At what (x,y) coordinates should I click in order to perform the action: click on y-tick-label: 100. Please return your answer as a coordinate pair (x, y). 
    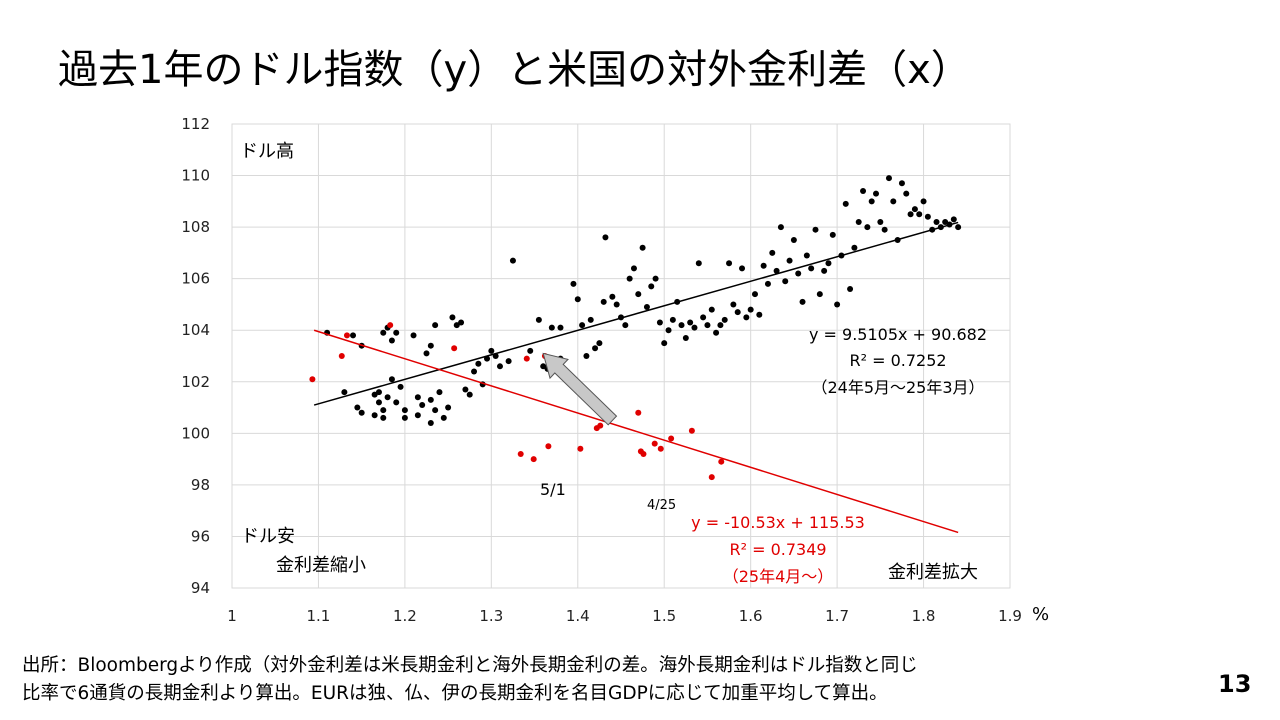
    Looking at the image, I should click on (195, 433).